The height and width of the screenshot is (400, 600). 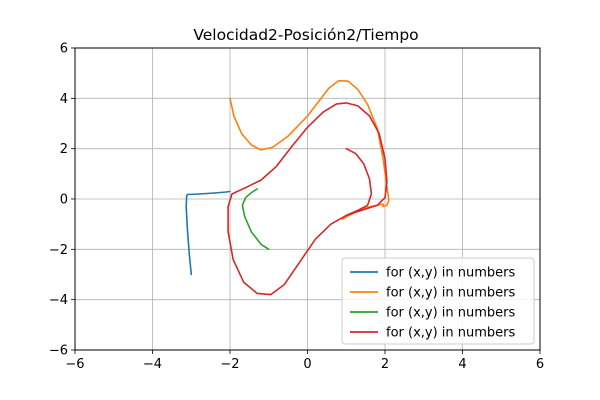 What do you see at coordinates (451, 333) in the screenshot?
I see `legend-label-4: for (x,y) in numbers` at bounding box center [451, 333].